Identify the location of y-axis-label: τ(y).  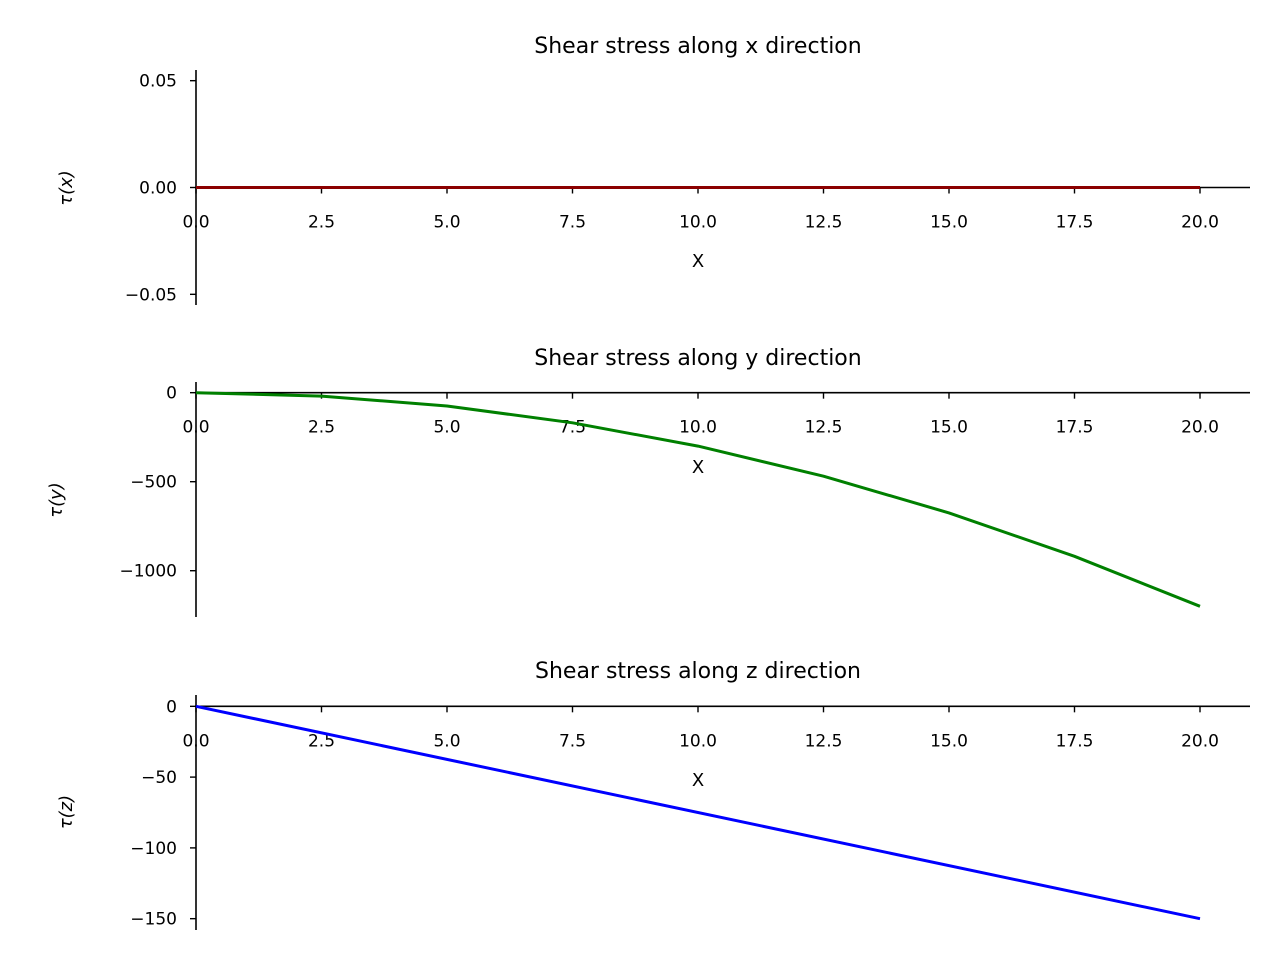
(56, 500).